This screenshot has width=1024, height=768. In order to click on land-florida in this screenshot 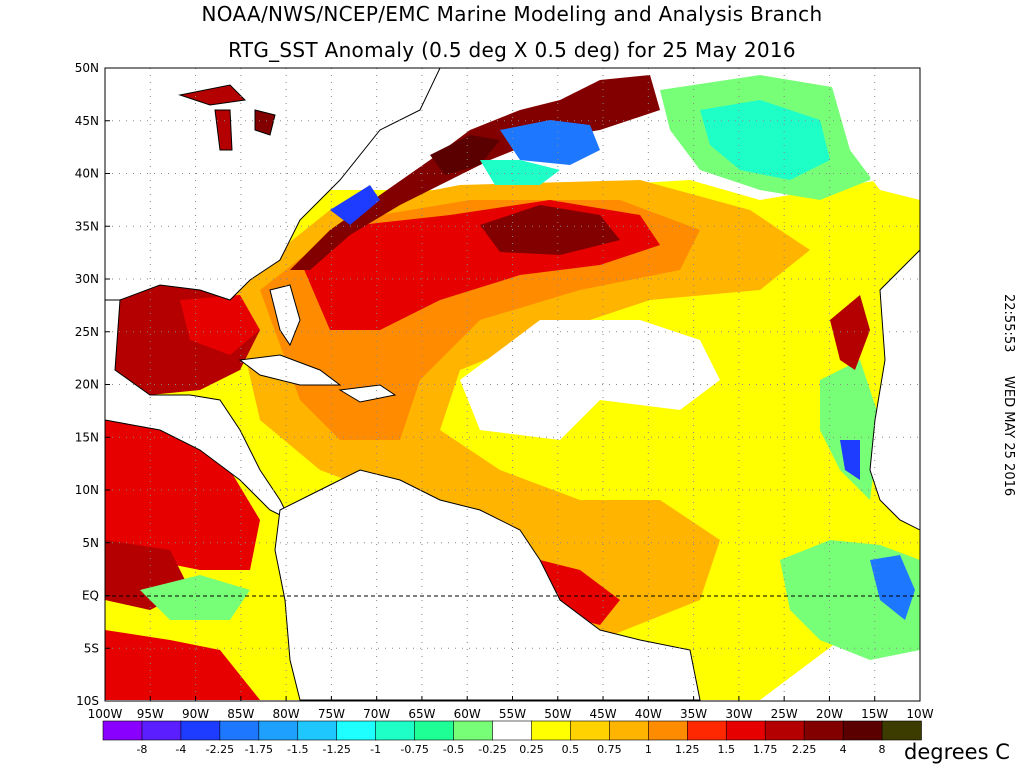, I will do `click(285, 315)`.